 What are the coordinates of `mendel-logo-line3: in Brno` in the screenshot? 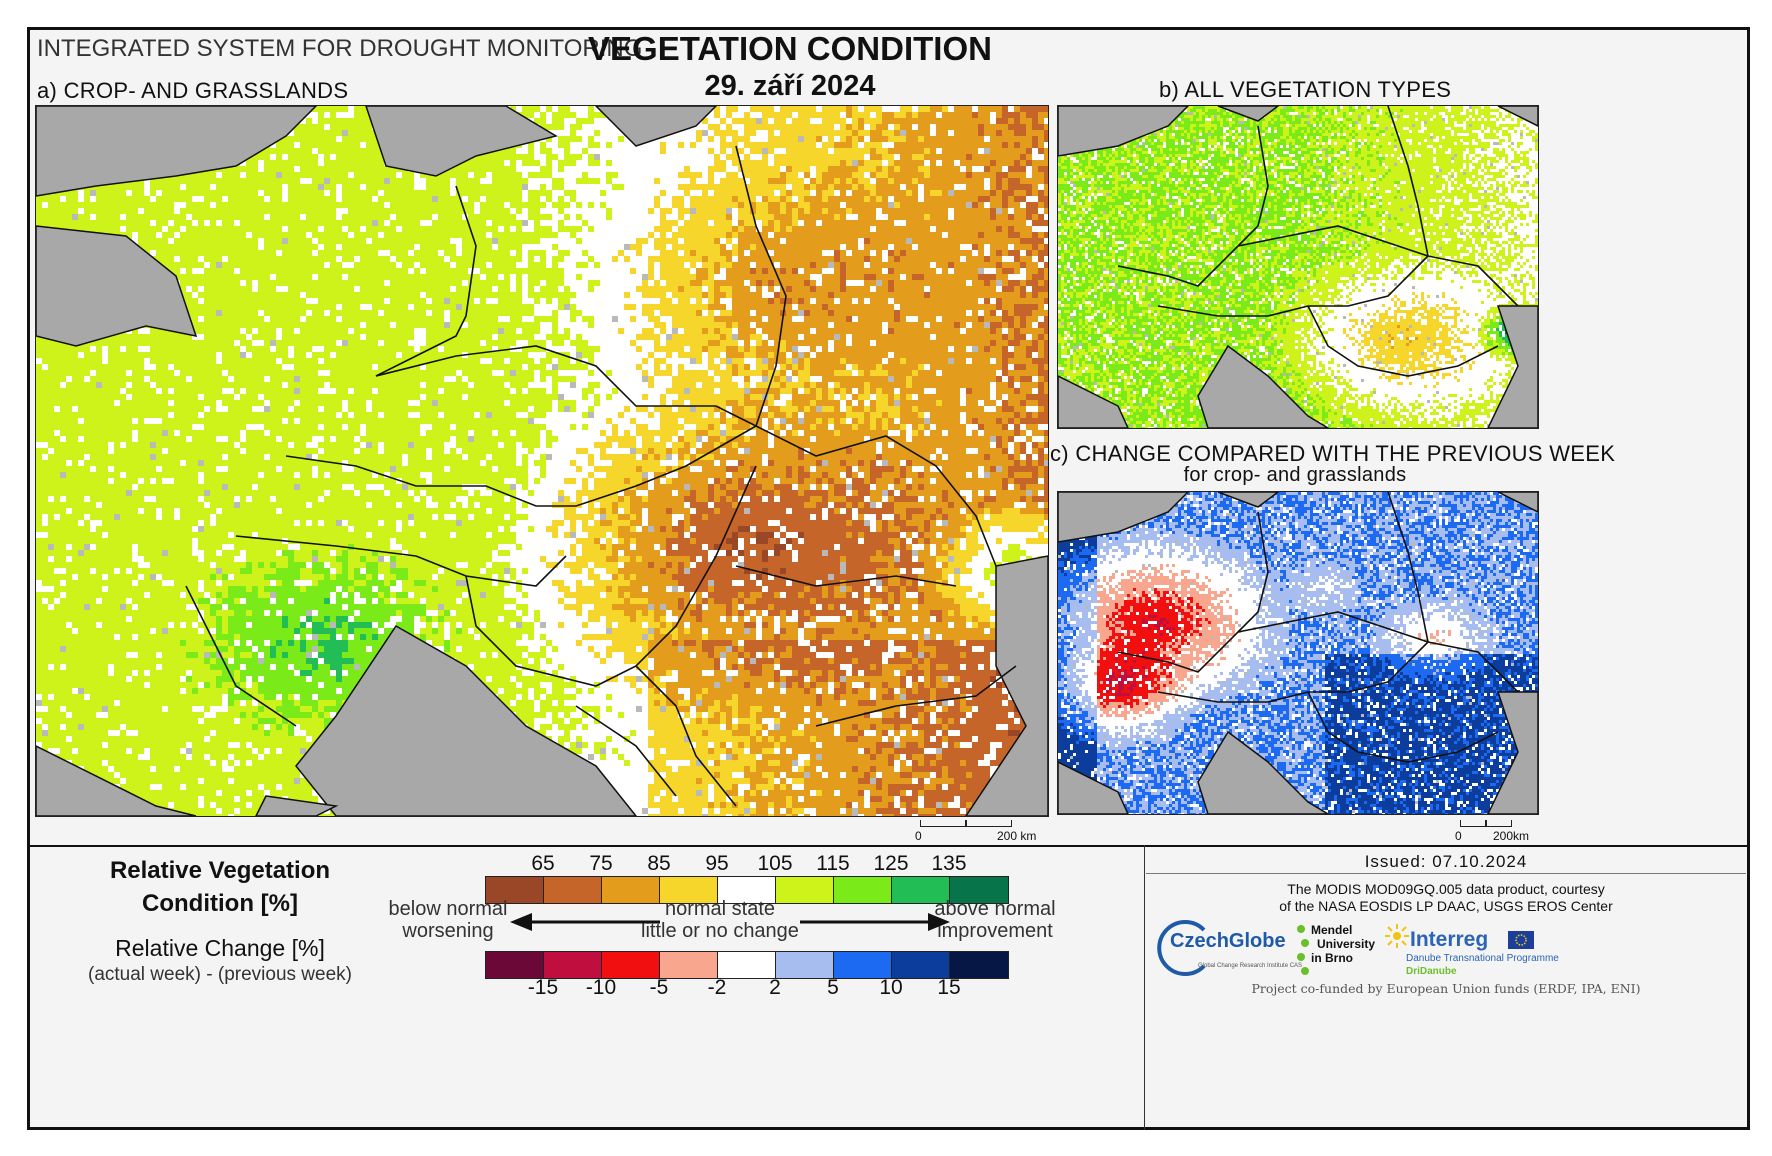 It's located at (1332, 958).